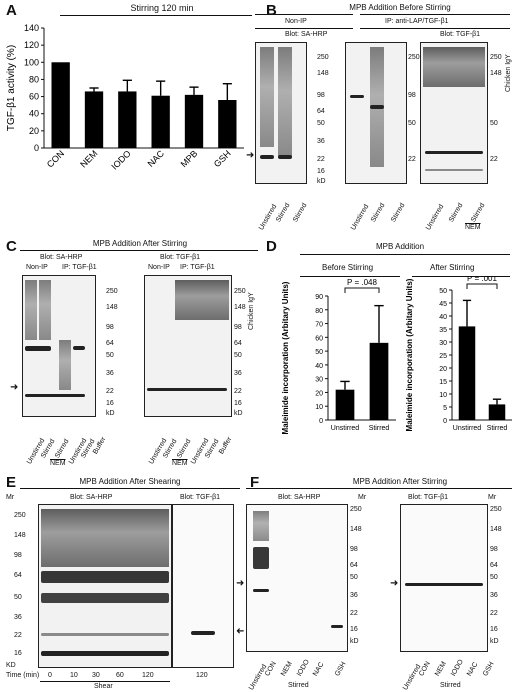  What do you see at coordinates (354, 641) in the screenshot?
I see `panel-f-mk-kd: kD` at bounding box center [354, 641].